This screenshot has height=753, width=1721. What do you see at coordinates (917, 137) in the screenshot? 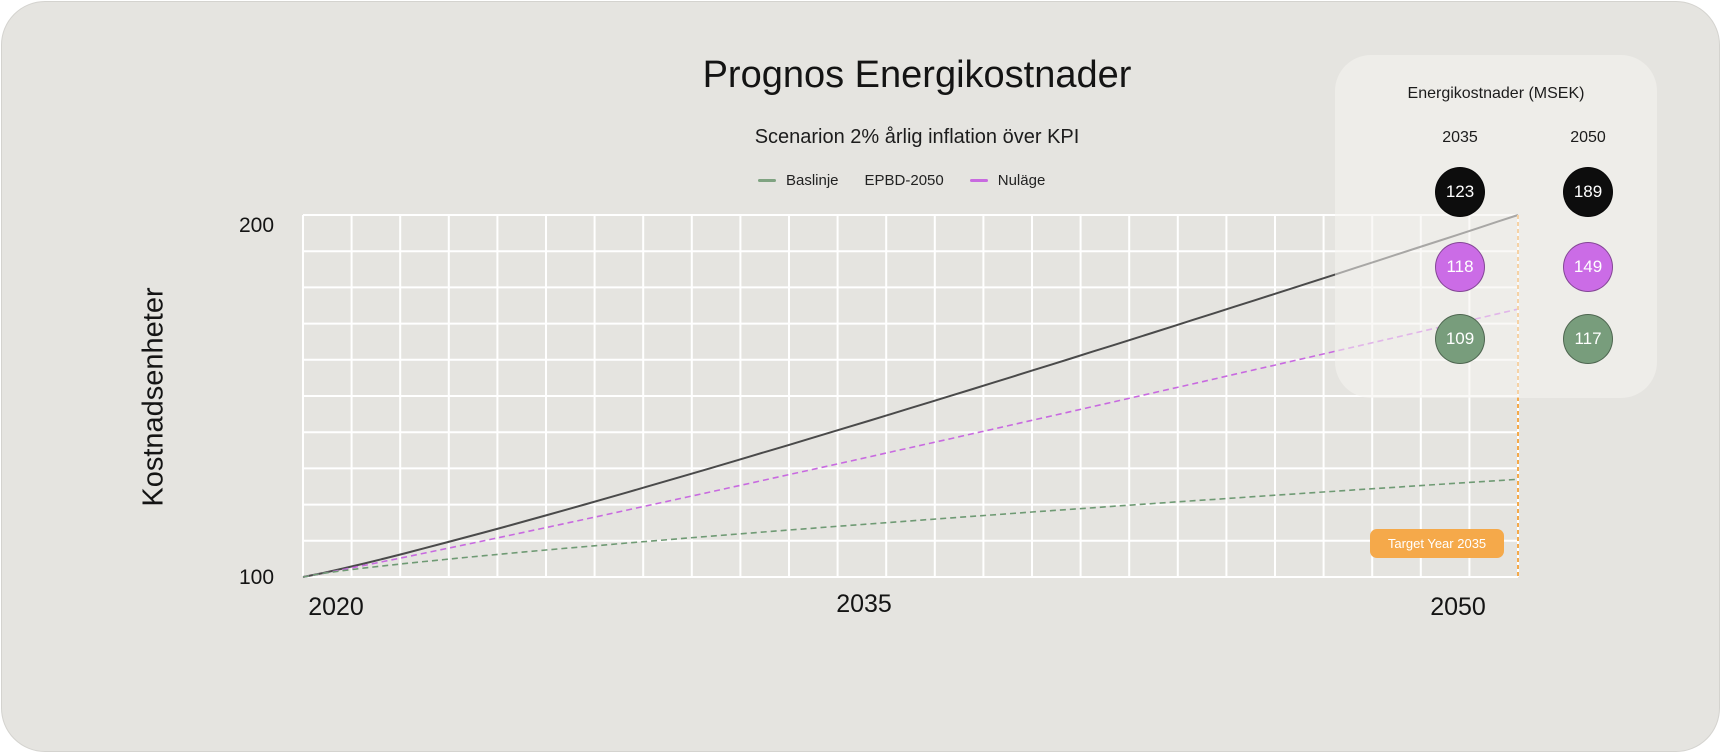
I see `chart-subtitle: Scenarion 2% årlig inflation över KPI` at bounding box center [917, 137].